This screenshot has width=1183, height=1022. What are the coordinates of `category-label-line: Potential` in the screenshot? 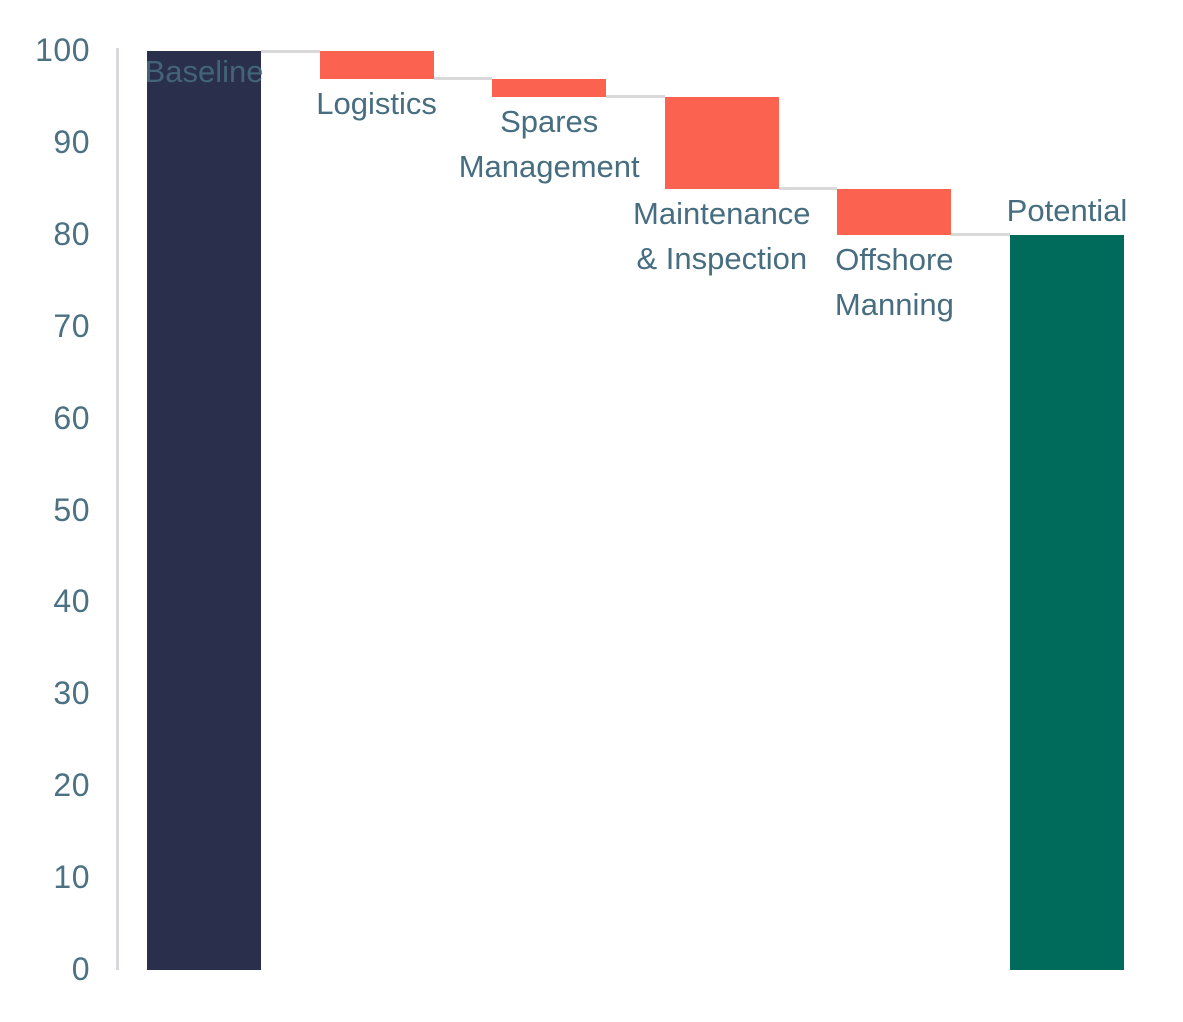 It's located at (1067, 210).